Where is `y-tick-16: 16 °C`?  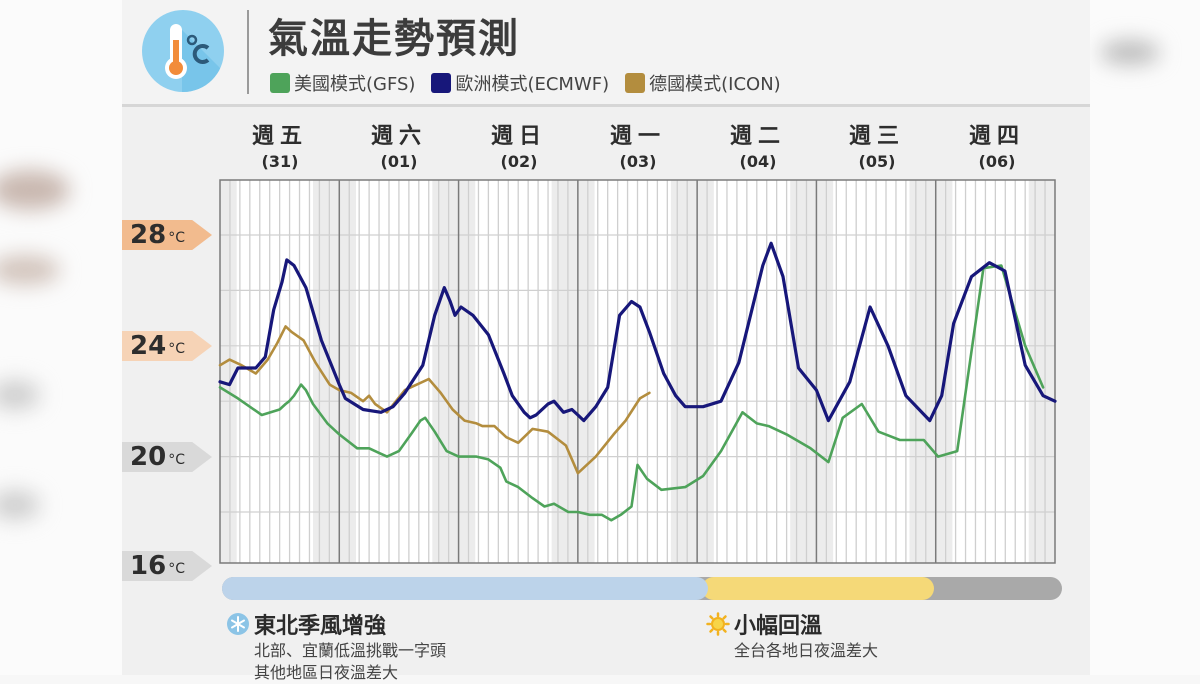
y-tick-16: 16 °C is located at coordinates (167, 566).